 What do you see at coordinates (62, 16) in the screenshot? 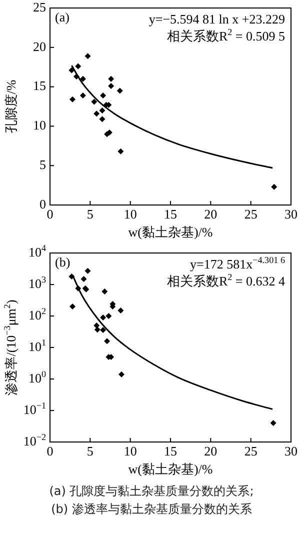
I see `chart-title: (a)` at bounding box center [62, 16].